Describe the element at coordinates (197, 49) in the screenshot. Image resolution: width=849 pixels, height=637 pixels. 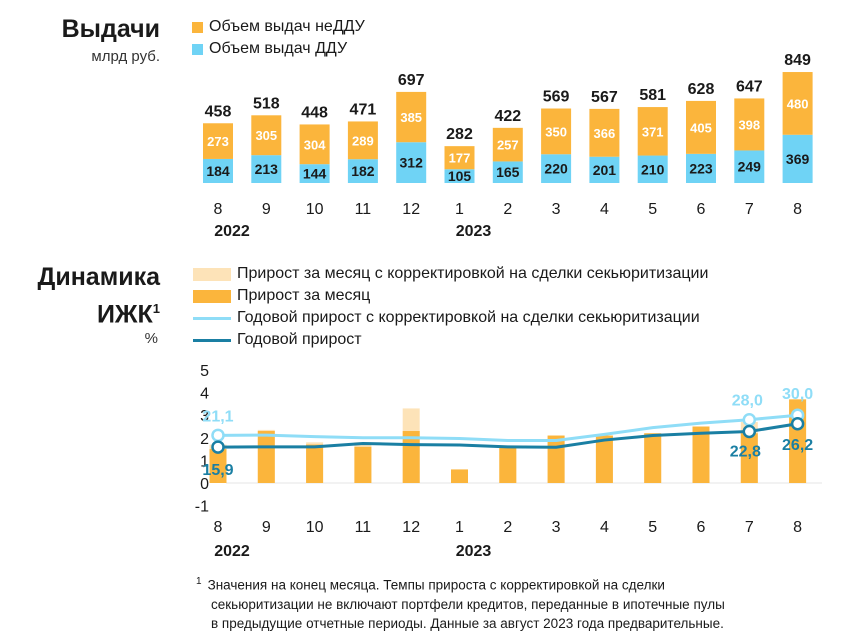
I see `legend-swatch-ddu` at that location.